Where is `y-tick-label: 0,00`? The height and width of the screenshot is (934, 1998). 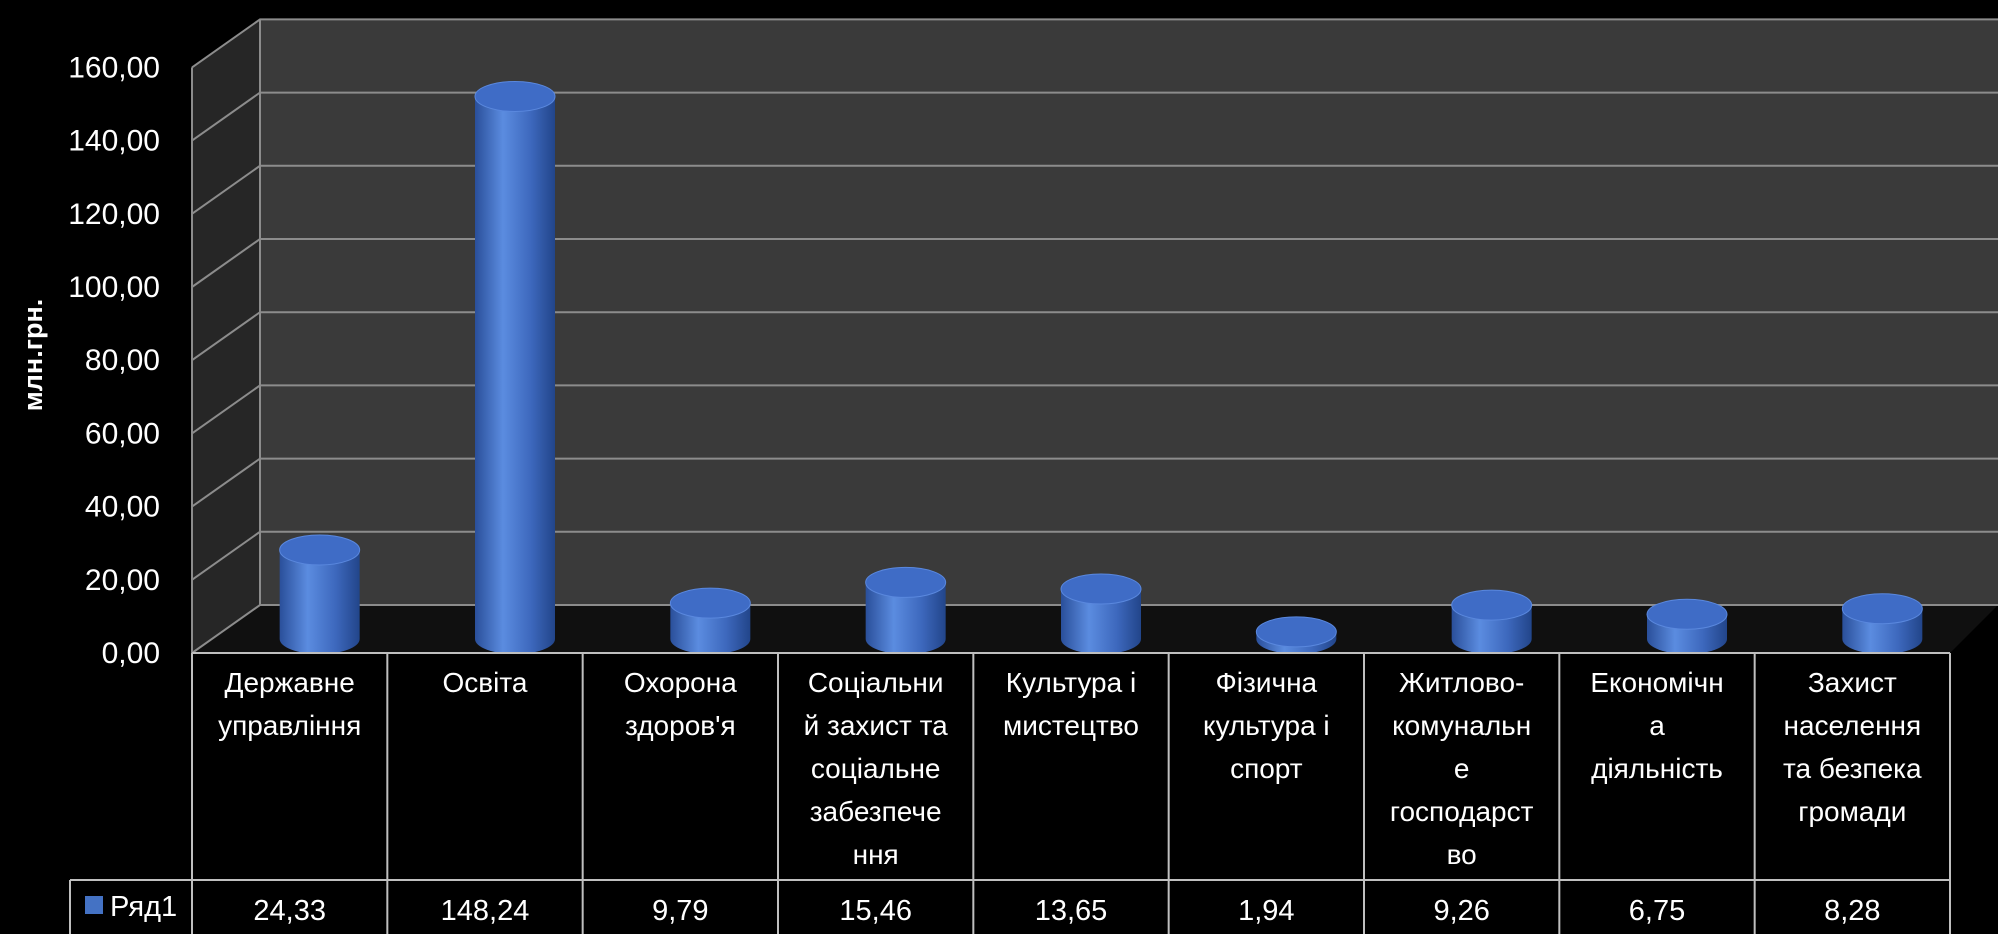 y-tick-label: 0,00 is located at coordinates (131, 653).